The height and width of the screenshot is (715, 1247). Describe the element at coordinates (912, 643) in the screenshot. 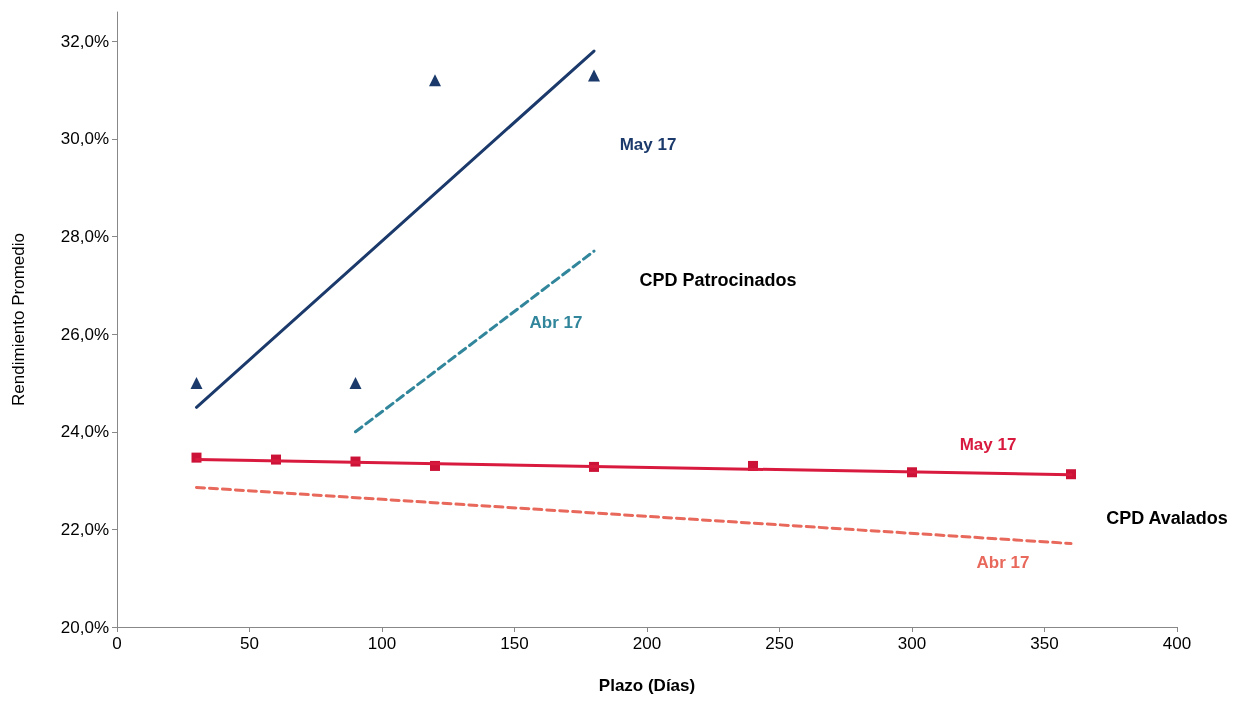

I see `x-tick-label: 300` at that location.